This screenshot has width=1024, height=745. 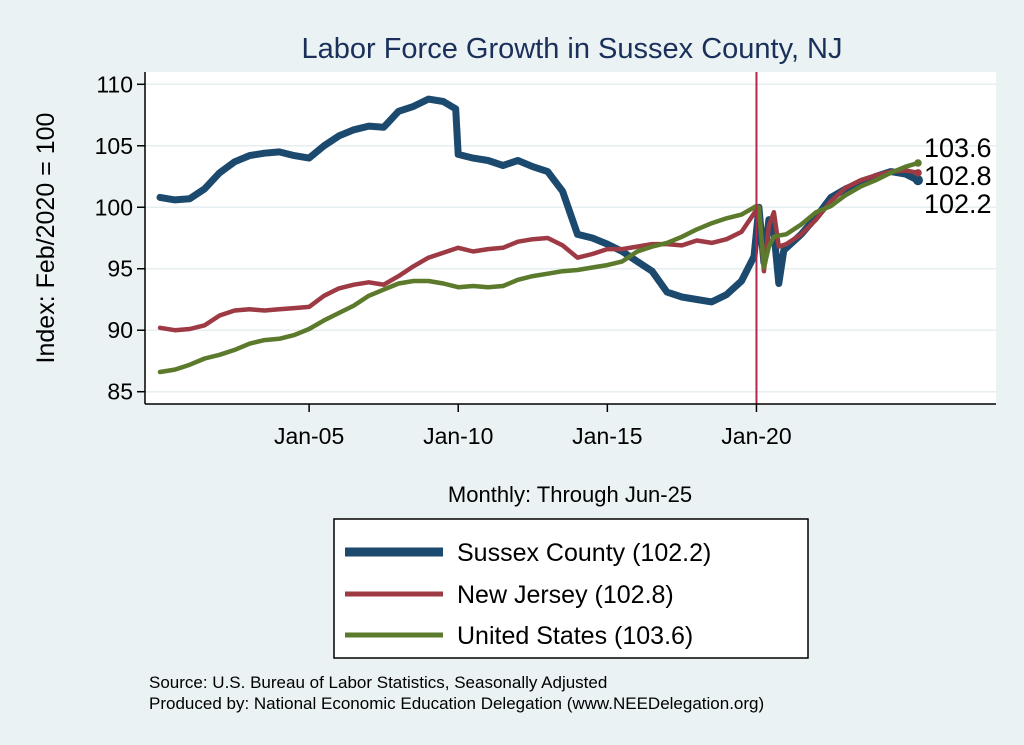 What do you see at coordinates (584, 553) in the screenshot?
I see `legend-label-sussex-county: Sussex County (102.2)` at bounding box center [584, 553].